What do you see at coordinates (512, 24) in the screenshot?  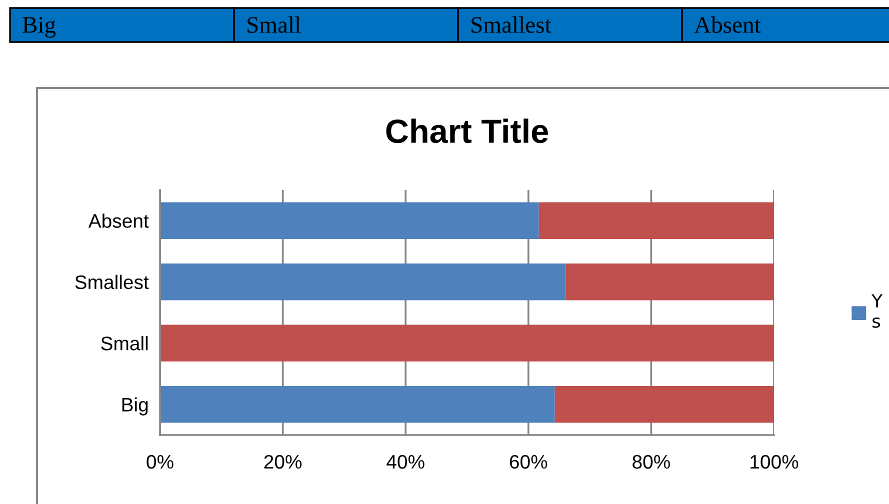 I see `text: Smallest` at bounding box center [512, 24].